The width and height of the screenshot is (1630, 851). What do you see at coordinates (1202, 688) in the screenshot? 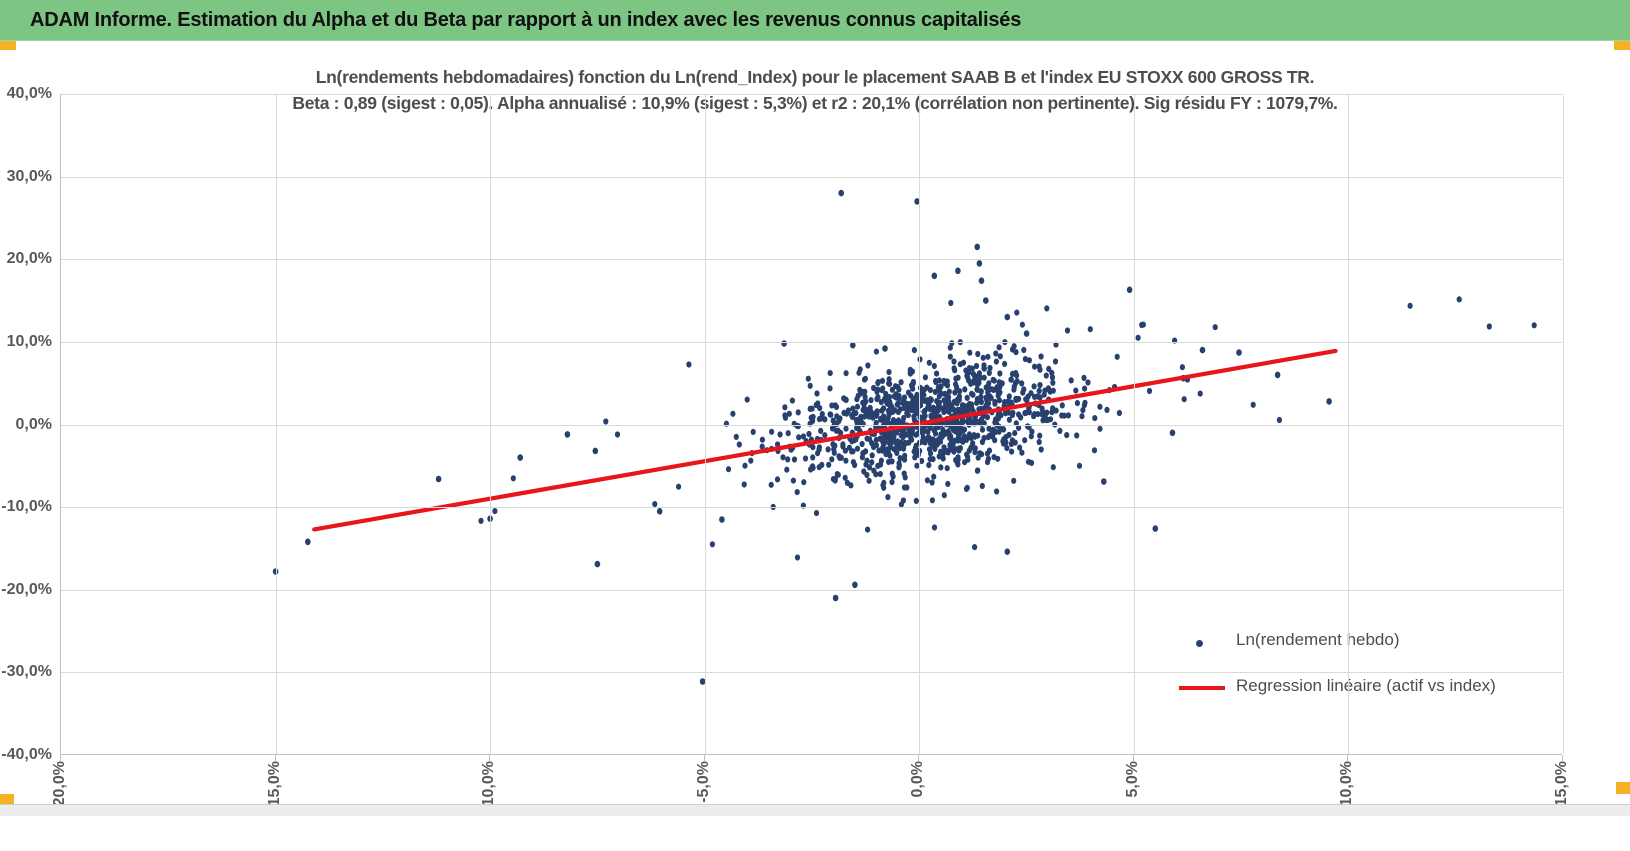
I see `legend-marker-regression` at bounding box center [1202, 688].